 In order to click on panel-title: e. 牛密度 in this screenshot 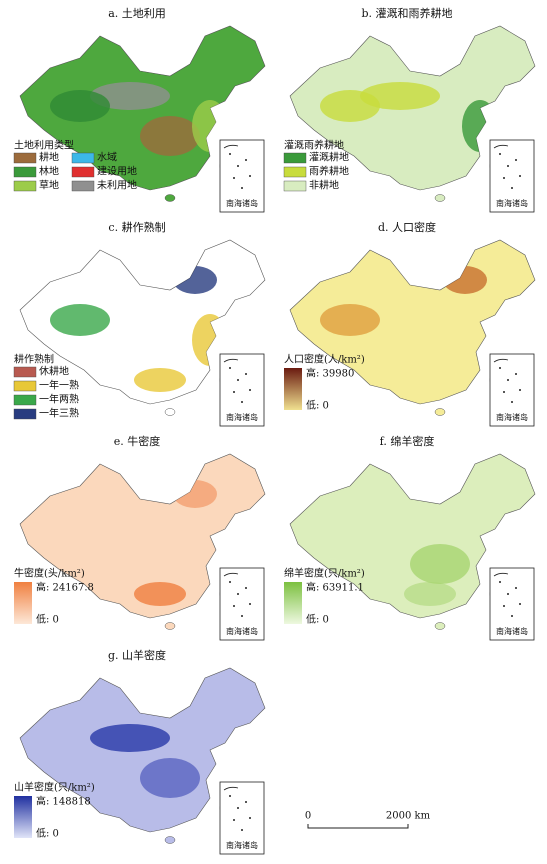, I will do `click(137, 441)`.